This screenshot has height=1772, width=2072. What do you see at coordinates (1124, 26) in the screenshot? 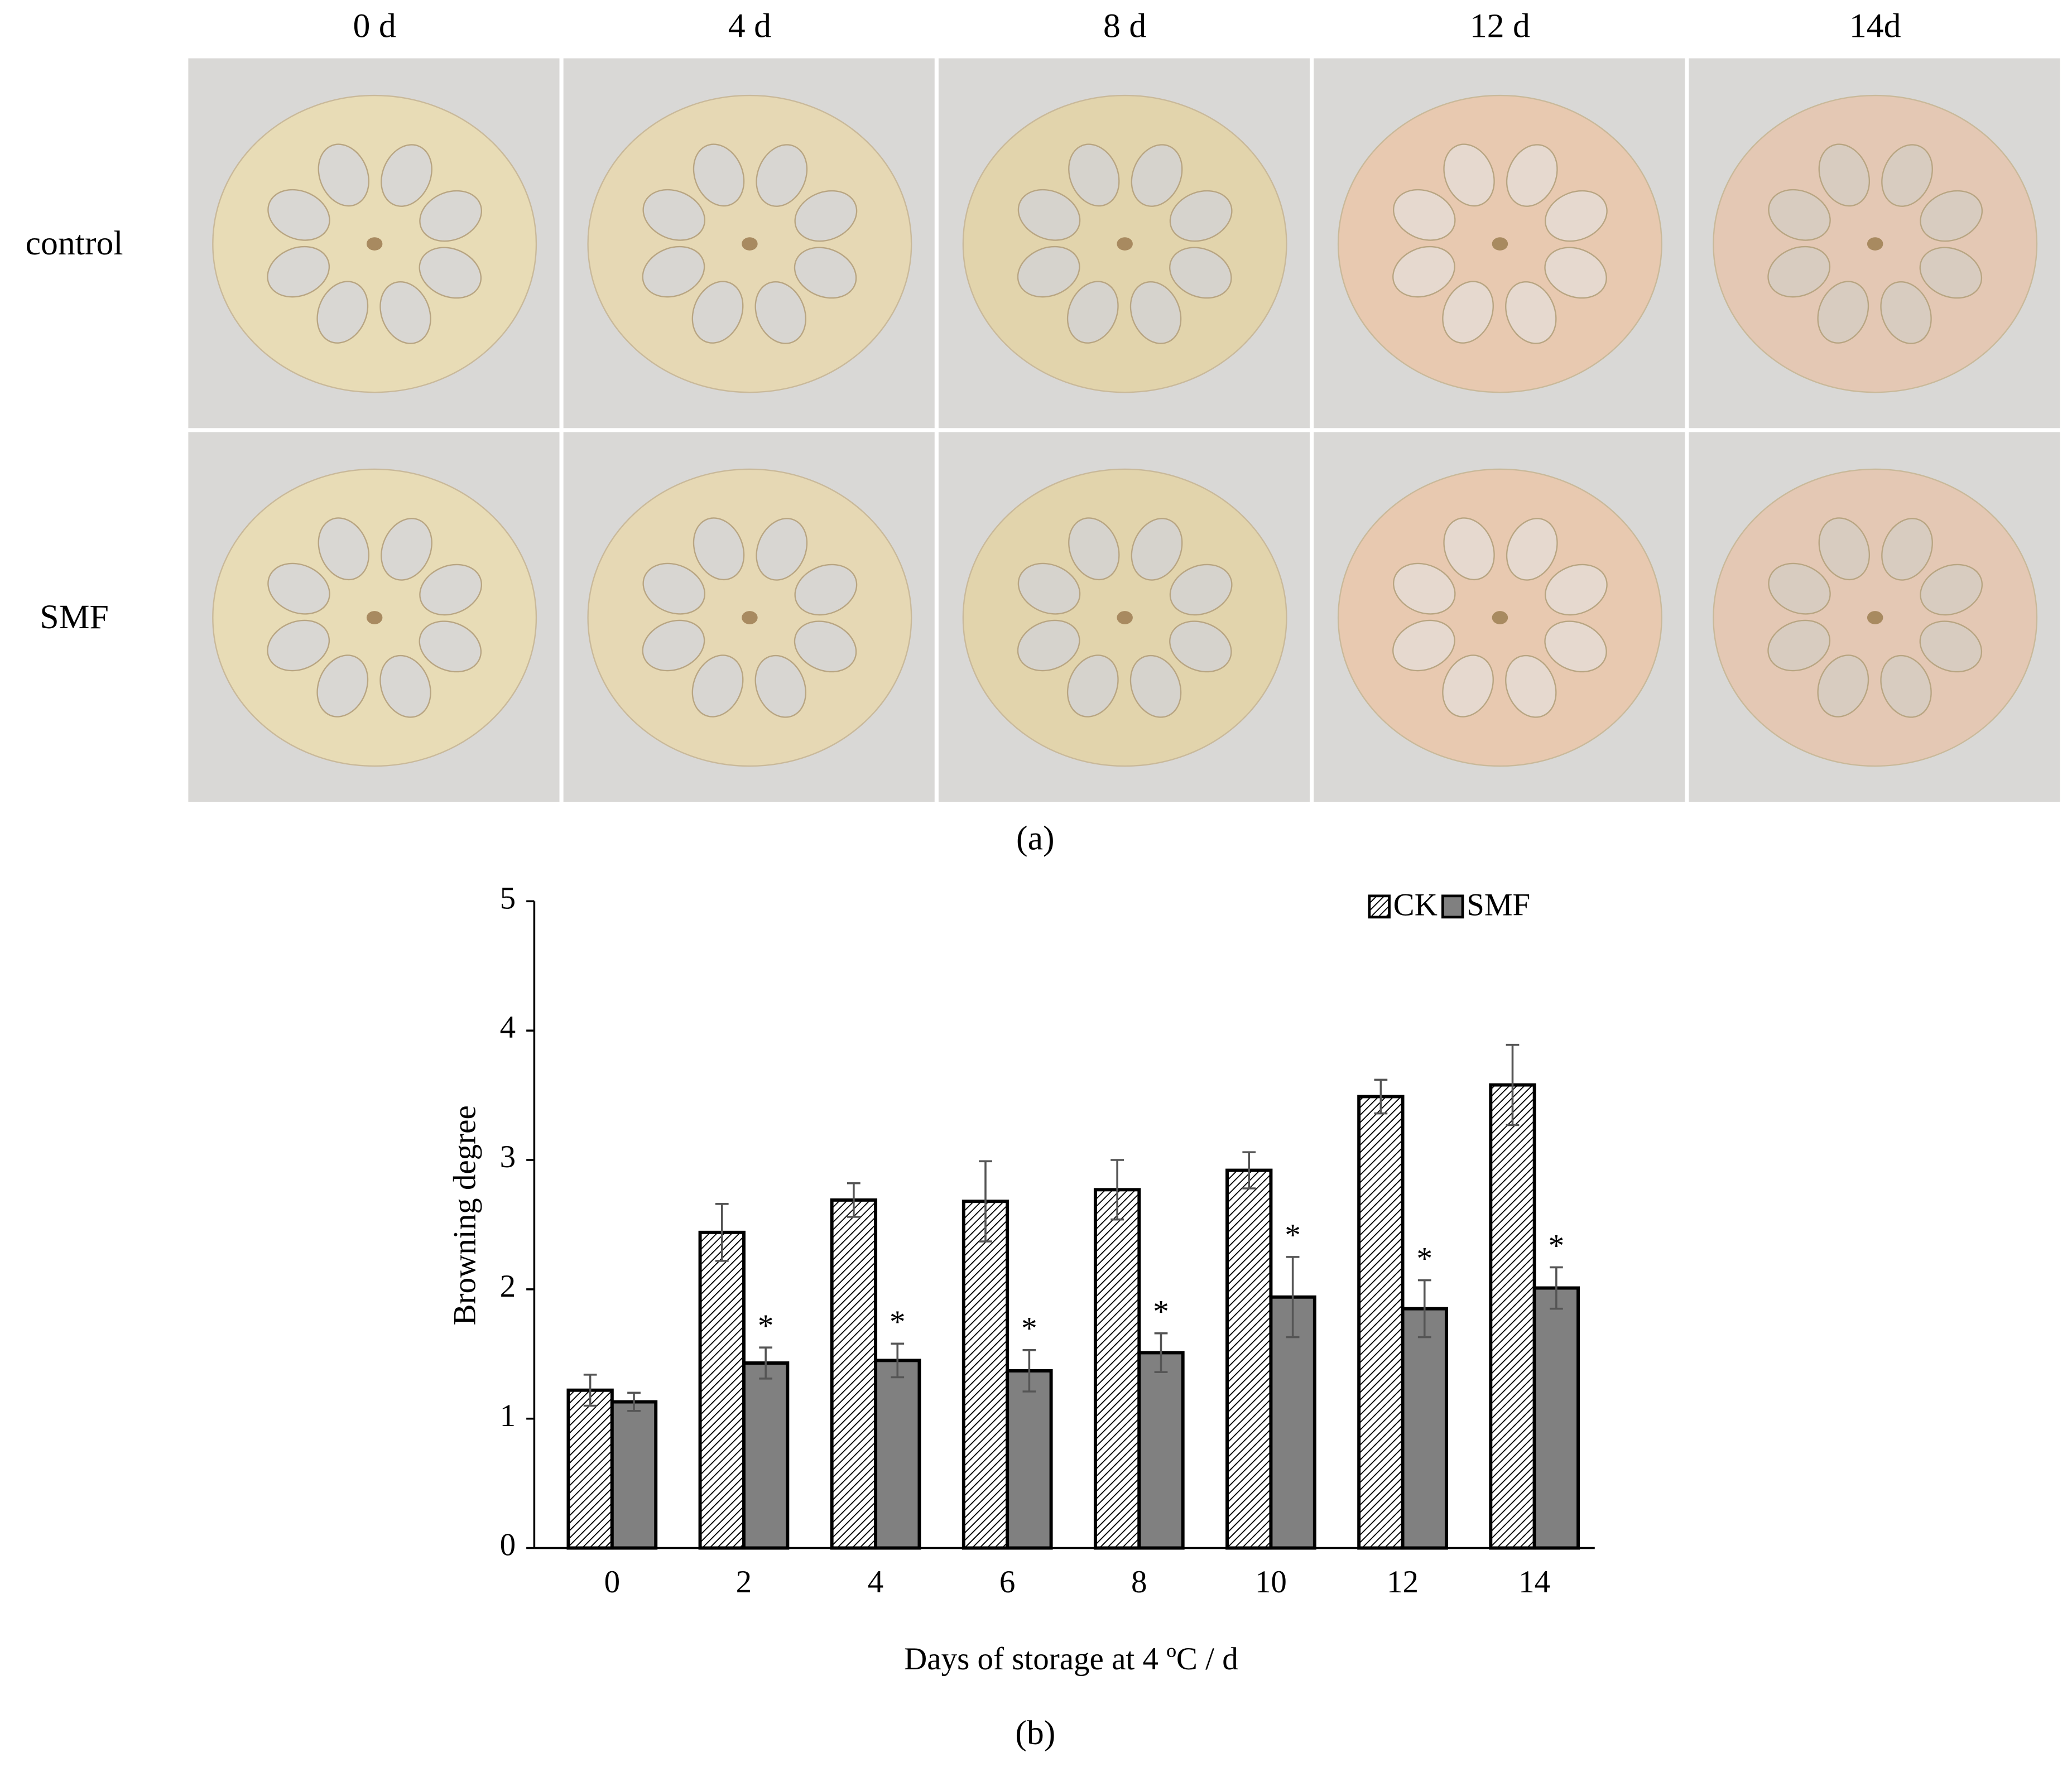
I see `column-label: 8 d` at bounding box center [1124, 26].